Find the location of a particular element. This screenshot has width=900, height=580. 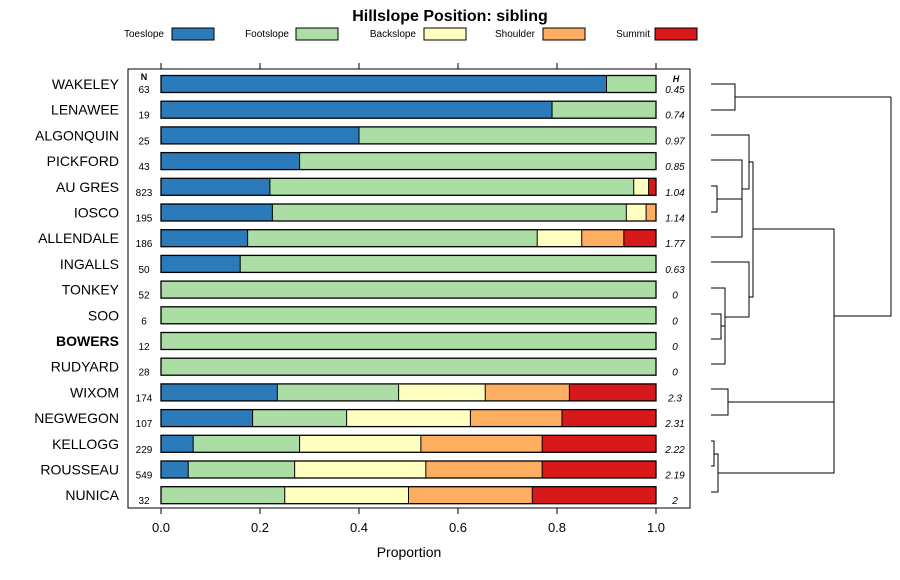

h-value: 2.3 is located at coordinates (674, 398).